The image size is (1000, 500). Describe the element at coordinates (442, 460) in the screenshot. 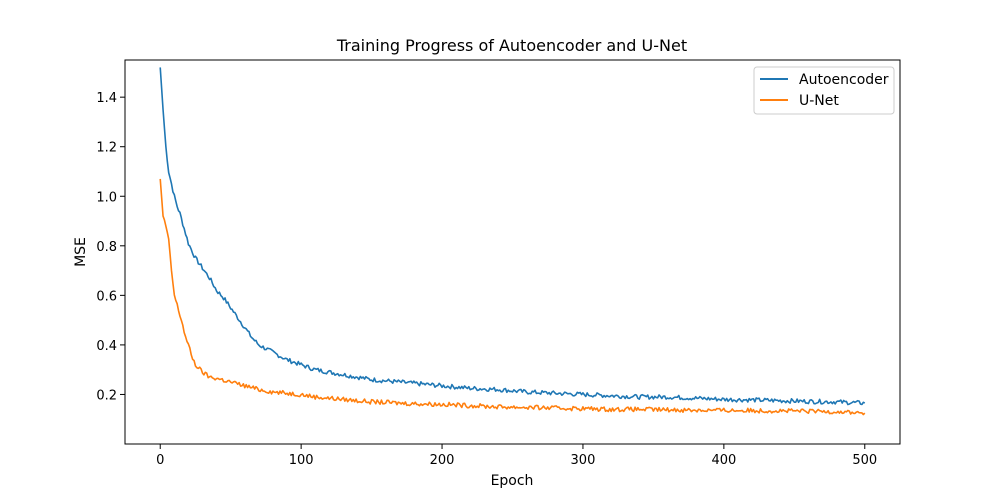

I see `x-tick-label: 200` at that location.